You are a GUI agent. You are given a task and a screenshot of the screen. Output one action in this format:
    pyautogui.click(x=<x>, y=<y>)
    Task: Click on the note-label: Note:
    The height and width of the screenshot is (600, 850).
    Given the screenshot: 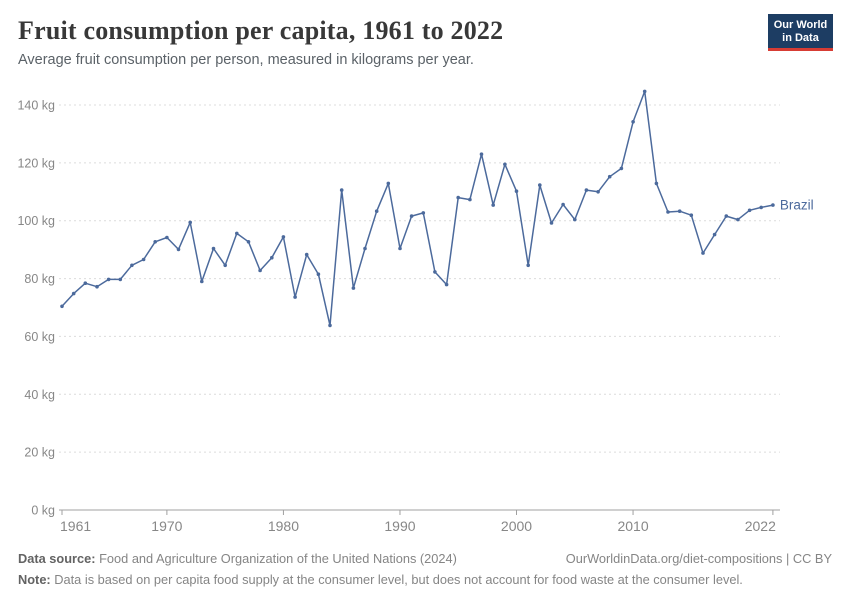 What is the action you would take?
    pyautogui.click(x=34, y=579)
    